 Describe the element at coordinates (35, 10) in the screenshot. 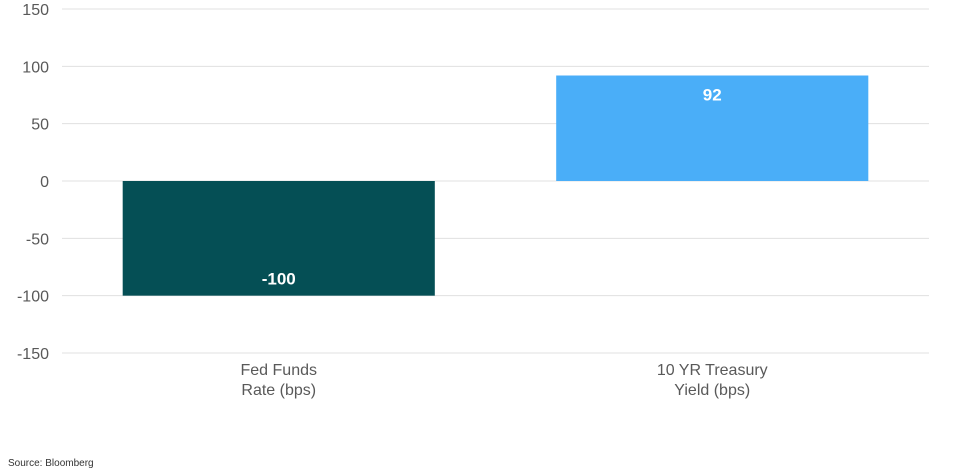

I see `y-tick-label: 150` at that location.